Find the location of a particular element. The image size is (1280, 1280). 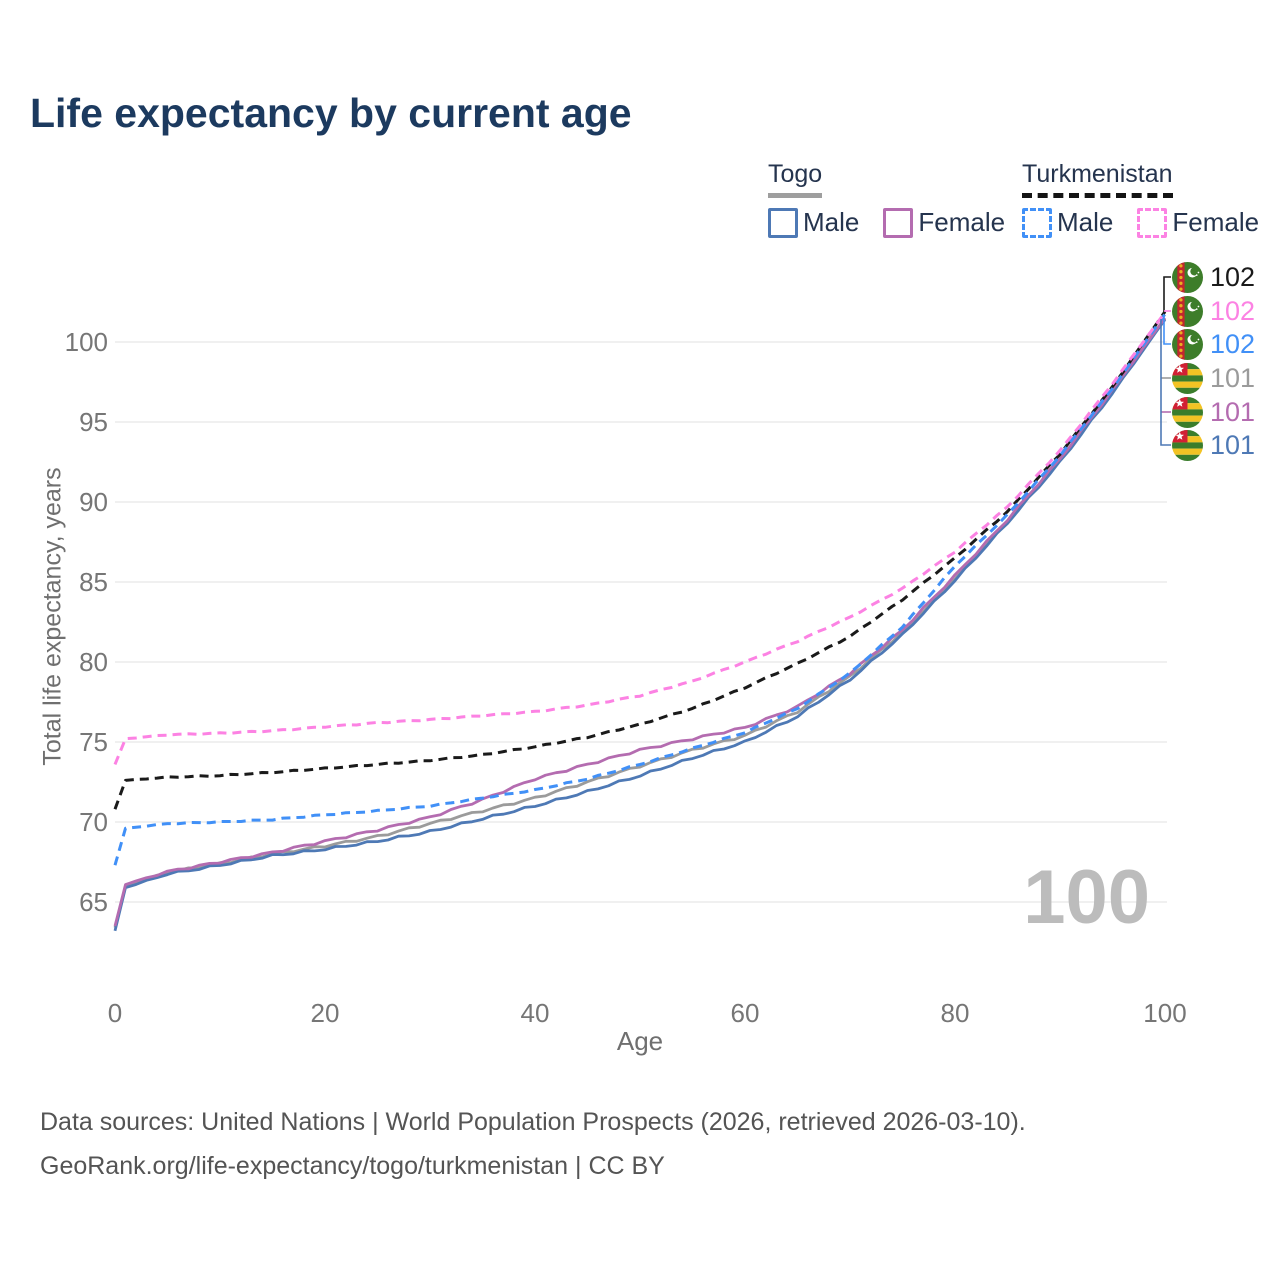

turkmenistan-female-swatch-icon is located at coordinates (1152, 222).